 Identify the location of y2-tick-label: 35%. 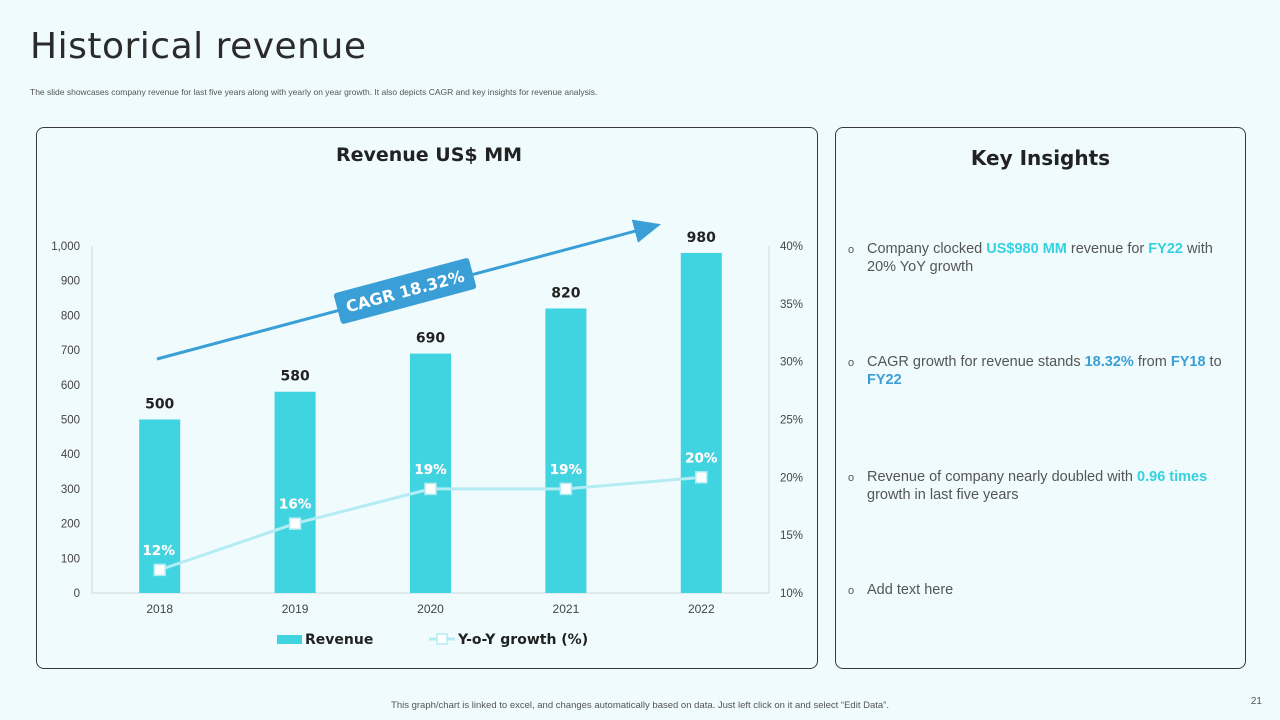
(791, 305).